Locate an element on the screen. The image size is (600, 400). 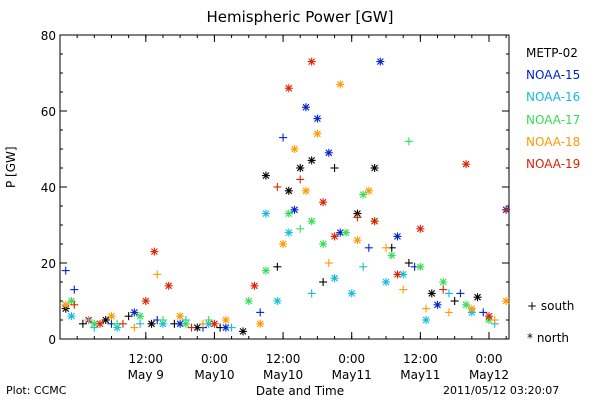
legend-entry: NOAA-17 is located at coordinates (553, 119).